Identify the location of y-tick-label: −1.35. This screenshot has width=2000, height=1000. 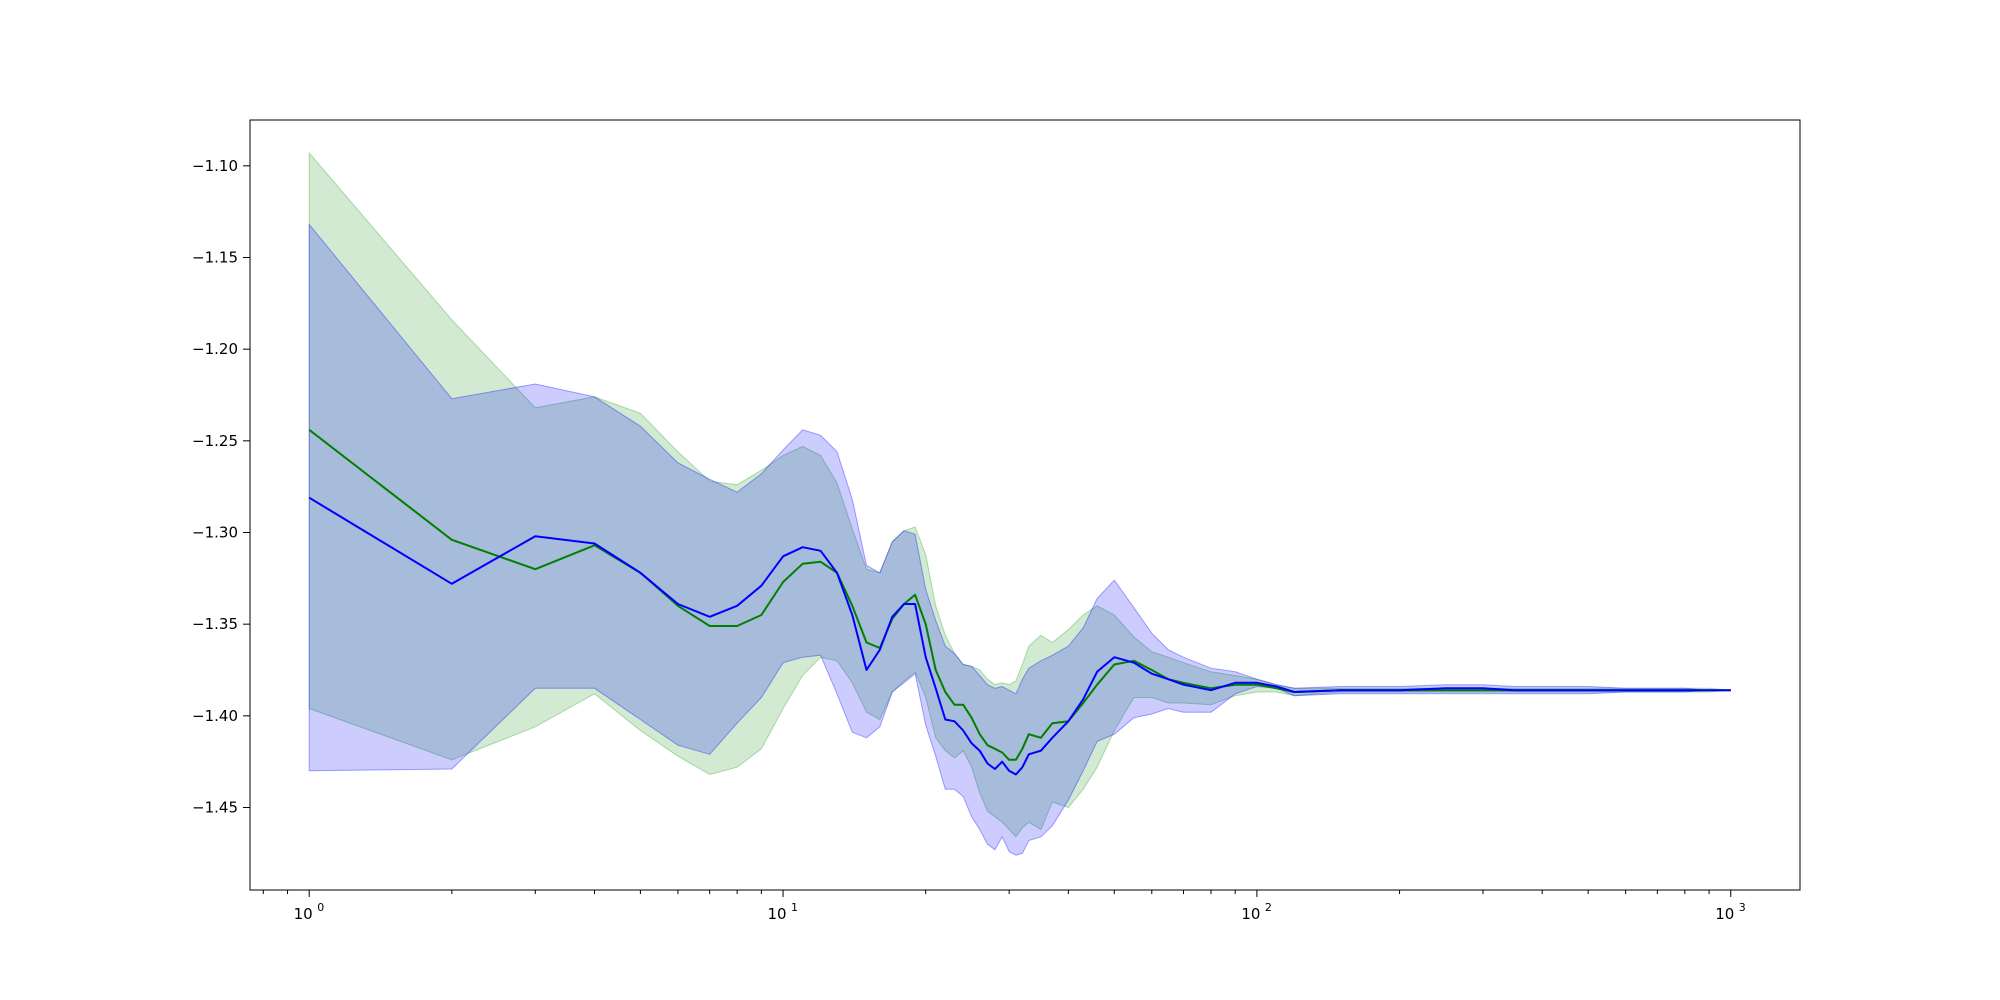
(215, 624).